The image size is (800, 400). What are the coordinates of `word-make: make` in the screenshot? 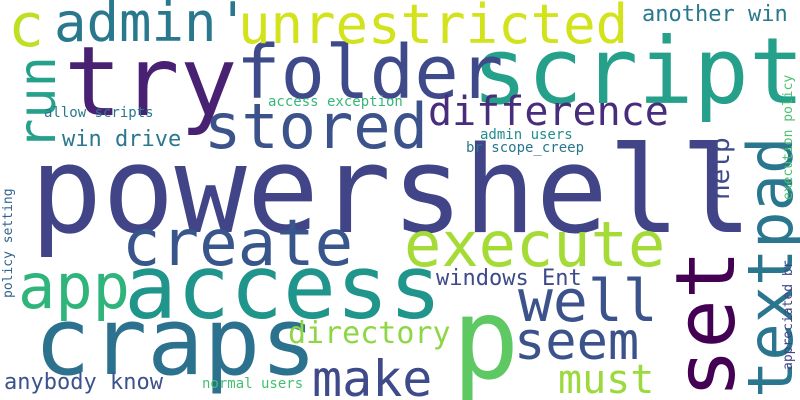 It's located at (372, 375).